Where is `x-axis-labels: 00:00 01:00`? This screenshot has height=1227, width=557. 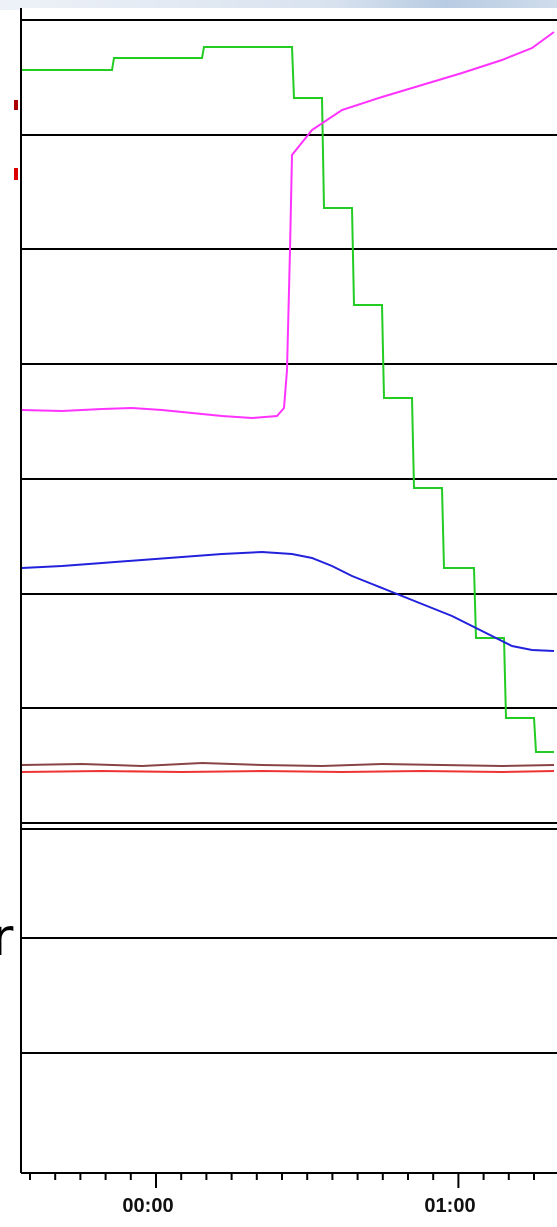 x-axis-labels: 00:00 01:00 is located at coordinates (298, 1206).